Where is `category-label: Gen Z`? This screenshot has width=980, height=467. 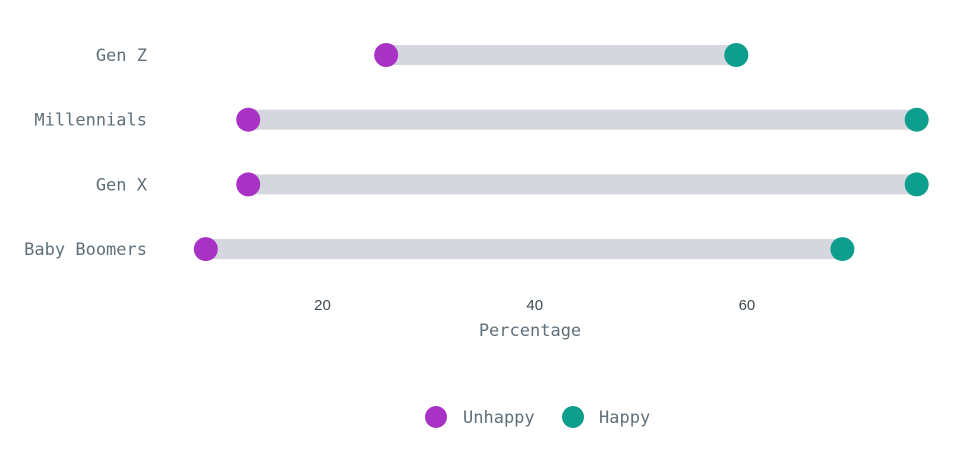
category-label: Gen Z is located at coordinates (121, 56).